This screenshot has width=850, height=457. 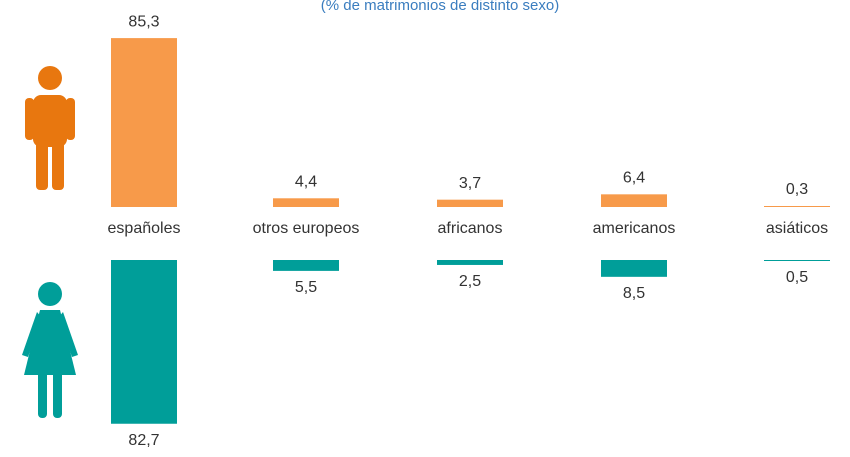 I want to click on value-label: 4,4, so click(x=306, y=182).